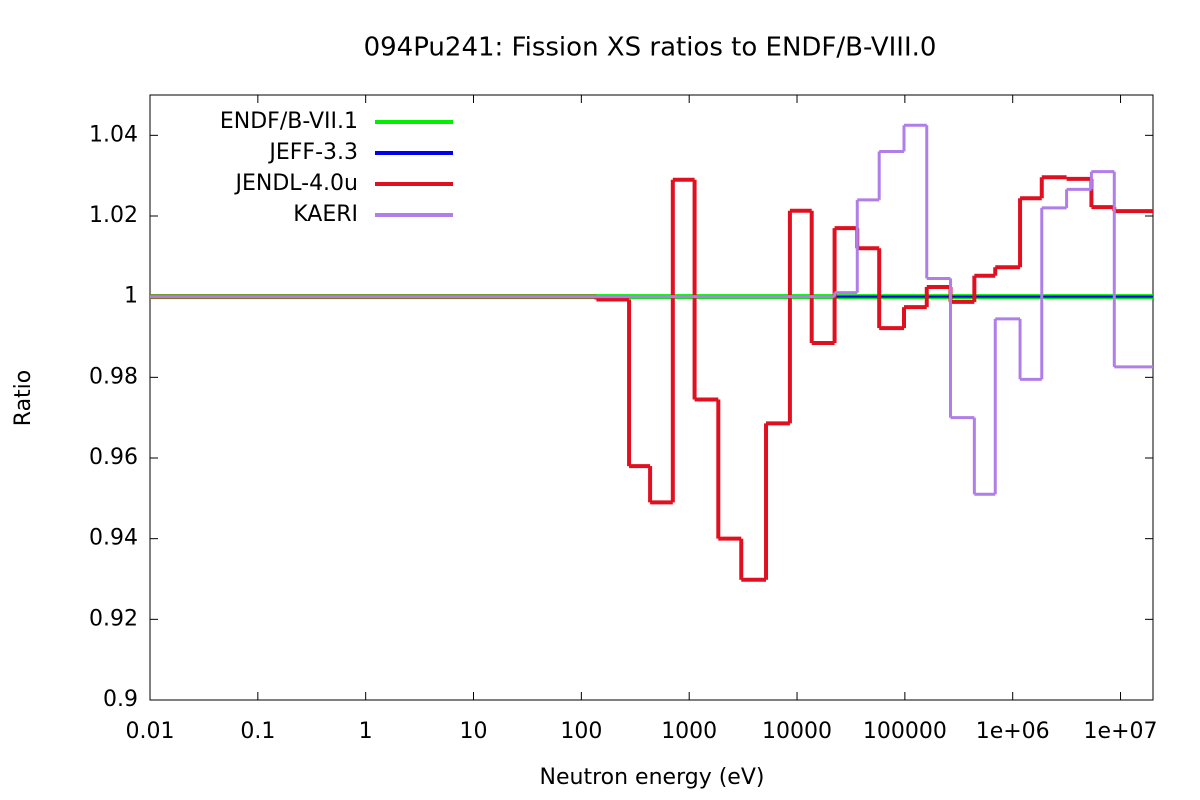  What do you see at coordinates (113, 618) in the screenshot?
I see `y-tick-label: 0.92` at bounding box center [113, 618].